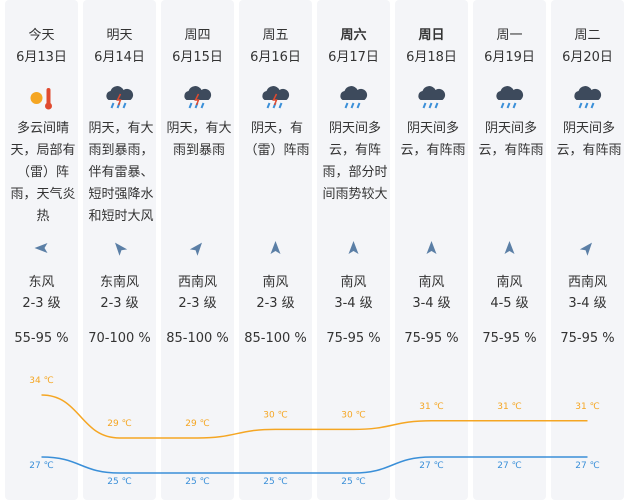 The width and height of the screenshot is (627, 500). Describe the element at coordinates (41, 57) in the screenshot. I see `date: 6月13日` at that location.